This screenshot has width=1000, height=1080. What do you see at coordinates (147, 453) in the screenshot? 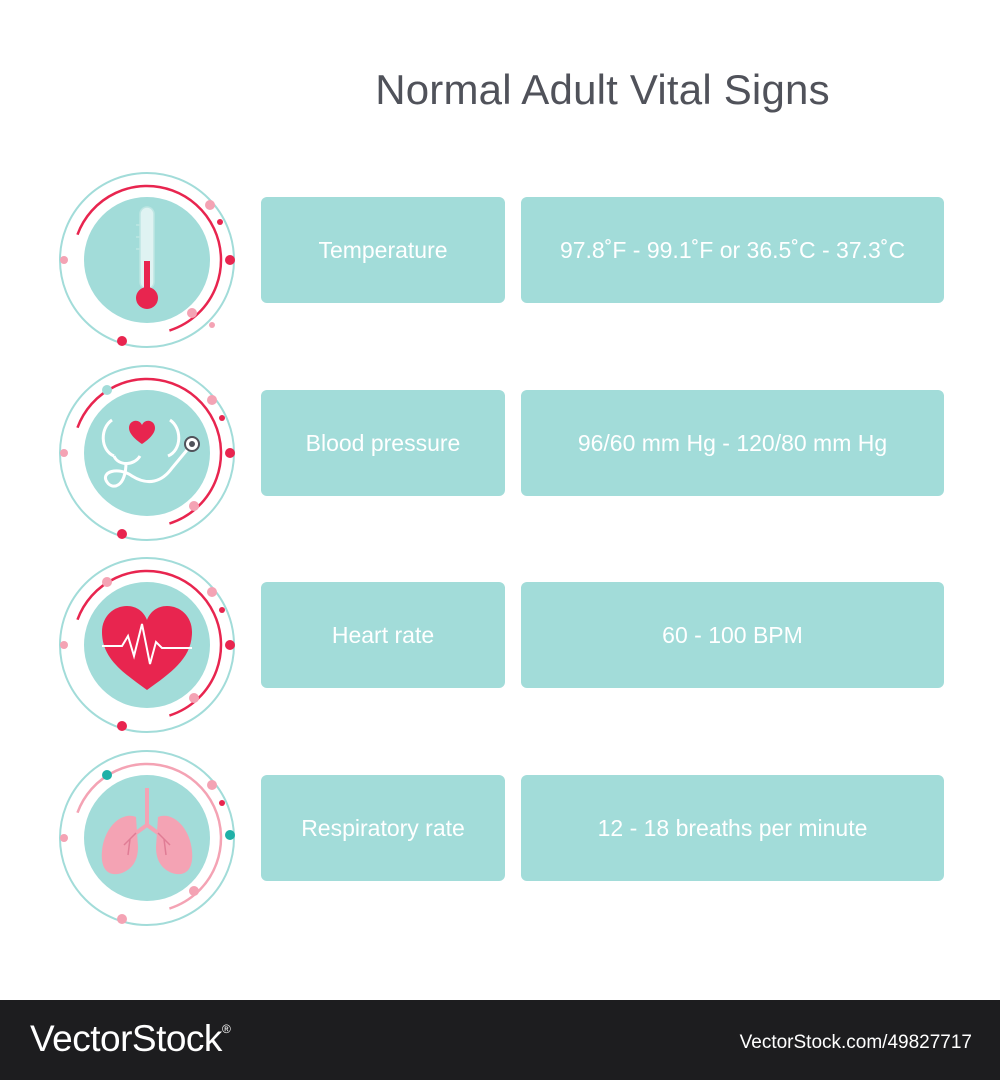
I see `stethoscope-heart-icon` at bounding box center [147, 453].